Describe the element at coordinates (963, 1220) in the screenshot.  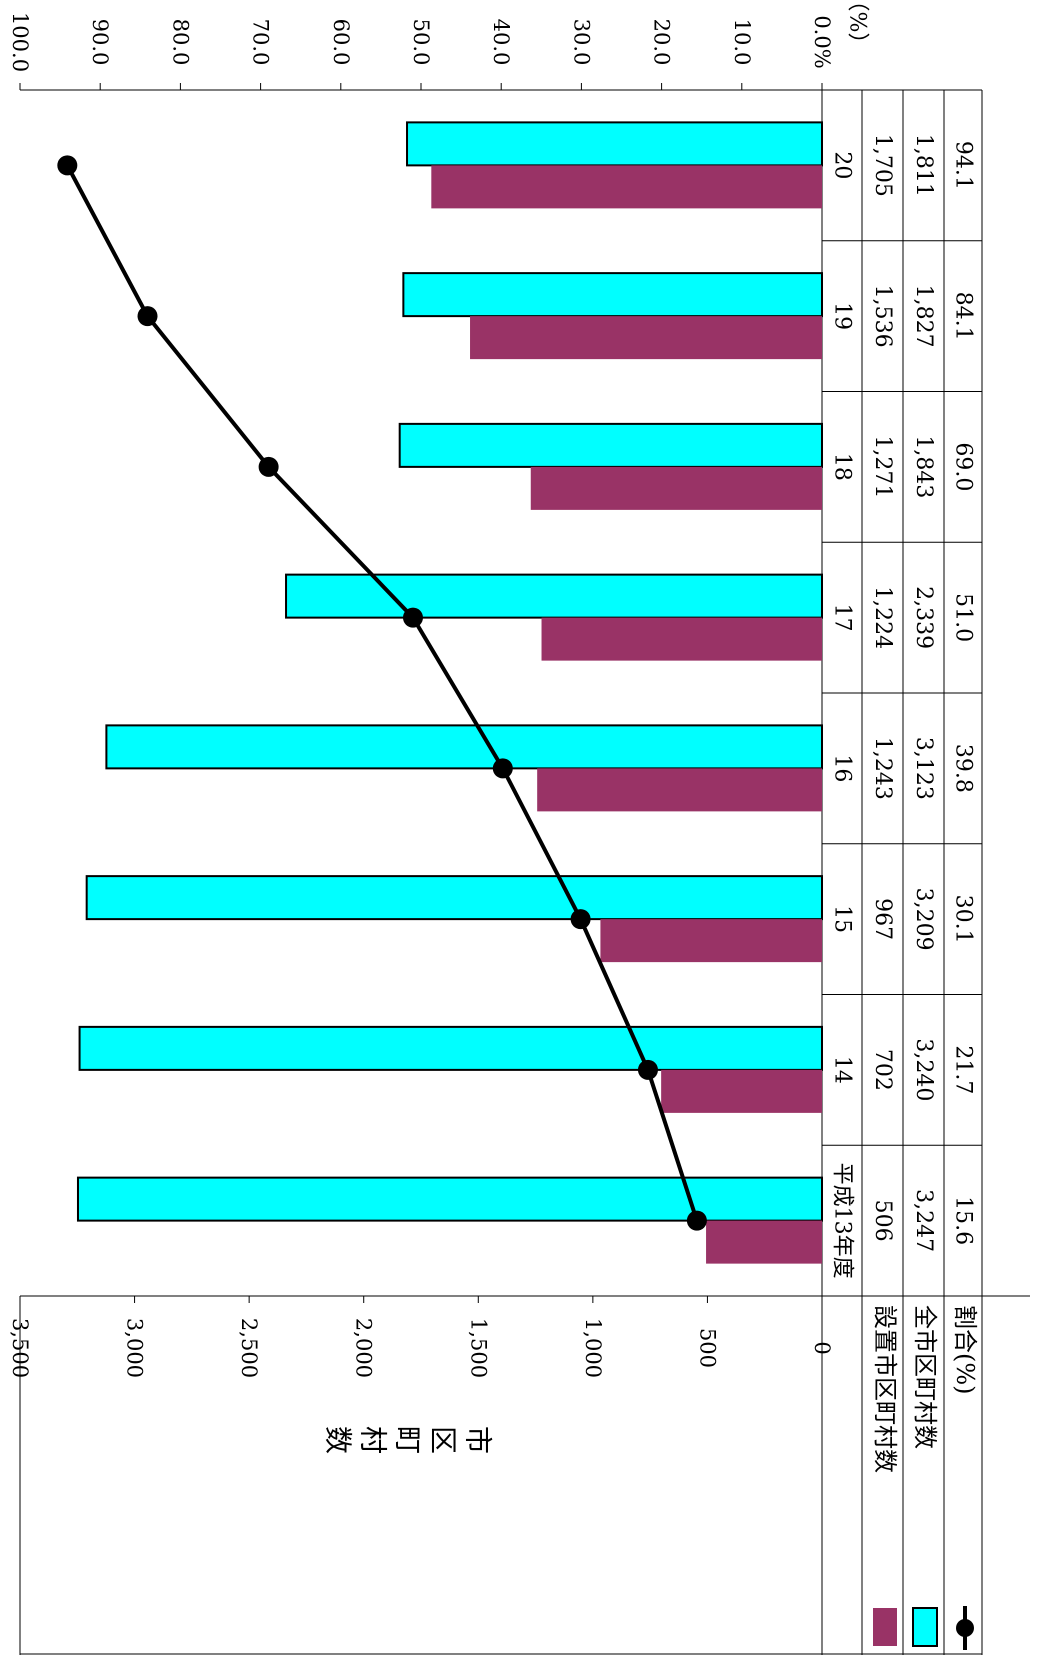
I see `table-cell-value: 15.6` at that location.